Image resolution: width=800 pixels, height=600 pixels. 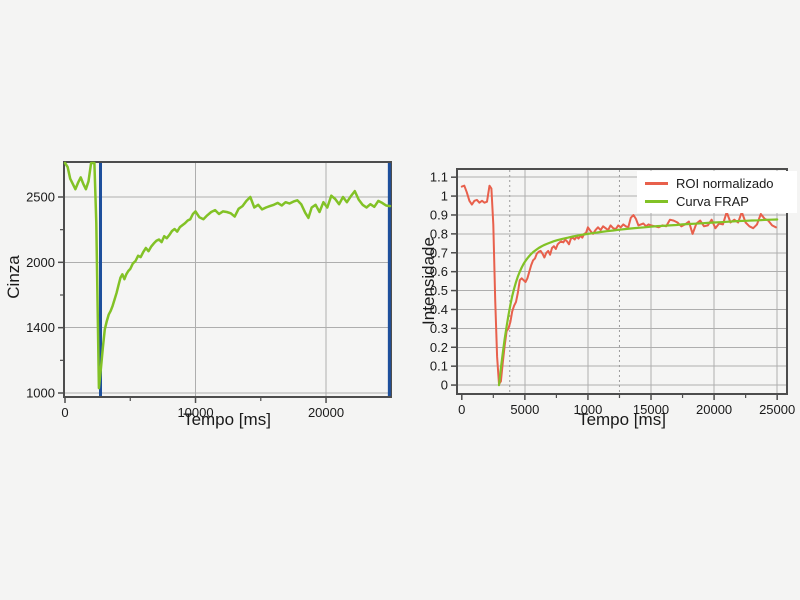 I want to click on y-tick-label: 0.3, so click(x=439, y=328).